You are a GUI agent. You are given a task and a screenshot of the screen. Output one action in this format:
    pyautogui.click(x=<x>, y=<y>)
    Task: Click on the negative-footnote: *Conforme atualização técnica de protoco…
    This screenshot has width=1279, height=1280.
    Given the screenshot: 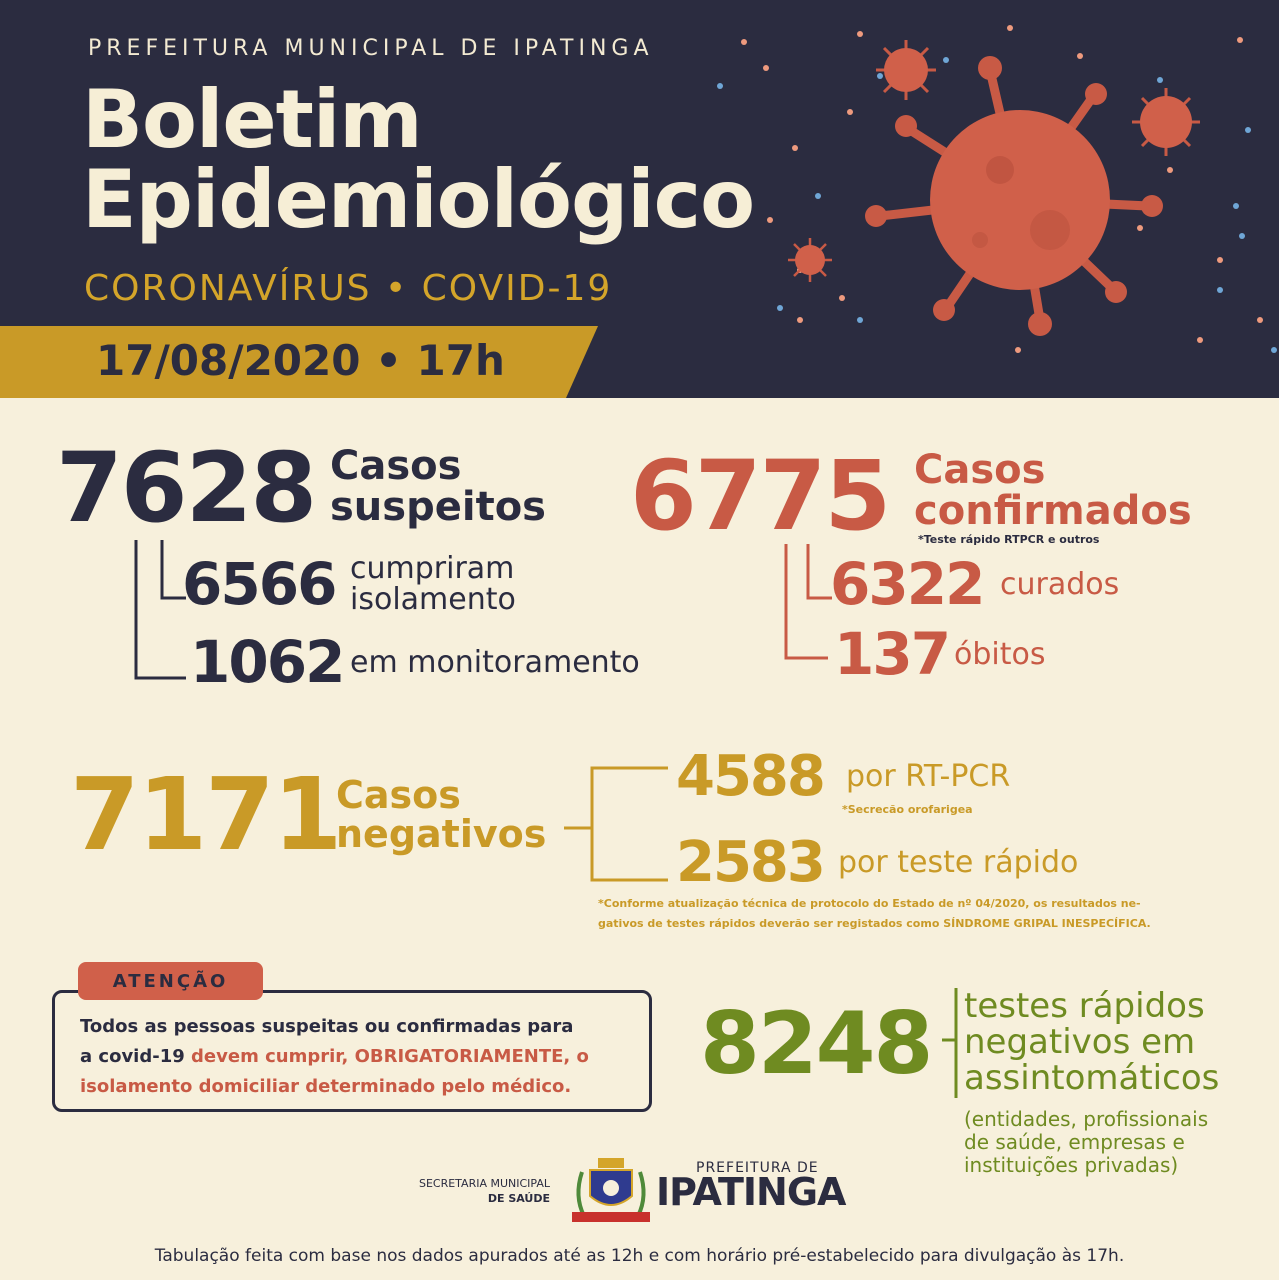 What is the action you would take?
    pyautogui.click(x=874, y=913)
    